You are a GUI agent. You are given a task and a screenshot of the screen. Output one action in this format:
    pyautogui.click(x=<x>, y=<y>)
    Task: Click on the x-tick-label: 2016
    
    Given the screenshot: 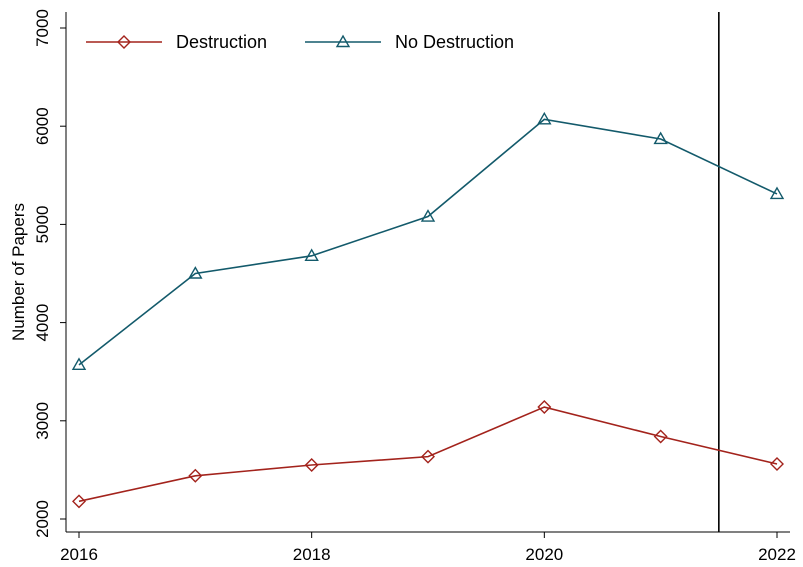 What is the action you would take?
    pyautogui.click(x=79, y=554)
    